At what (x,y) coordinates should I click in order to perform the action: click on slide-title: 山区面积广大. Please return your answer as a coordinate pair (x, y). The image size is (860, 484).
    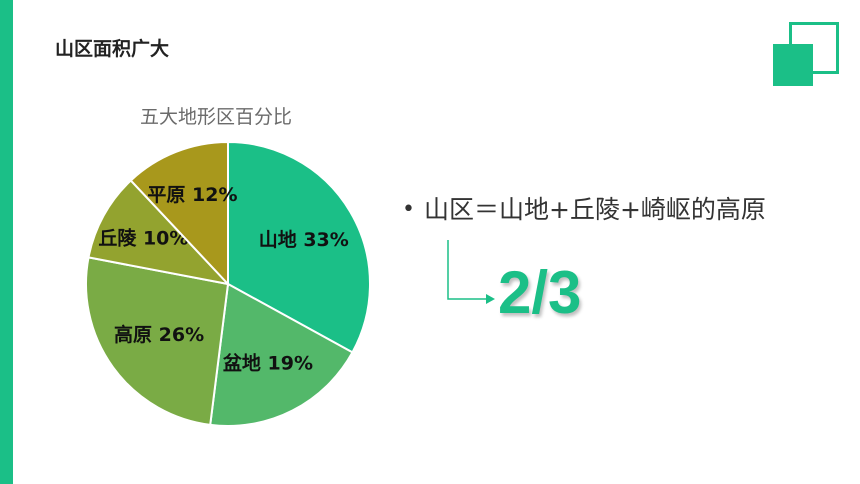
    Looking at the image, I should click on (112, 49).